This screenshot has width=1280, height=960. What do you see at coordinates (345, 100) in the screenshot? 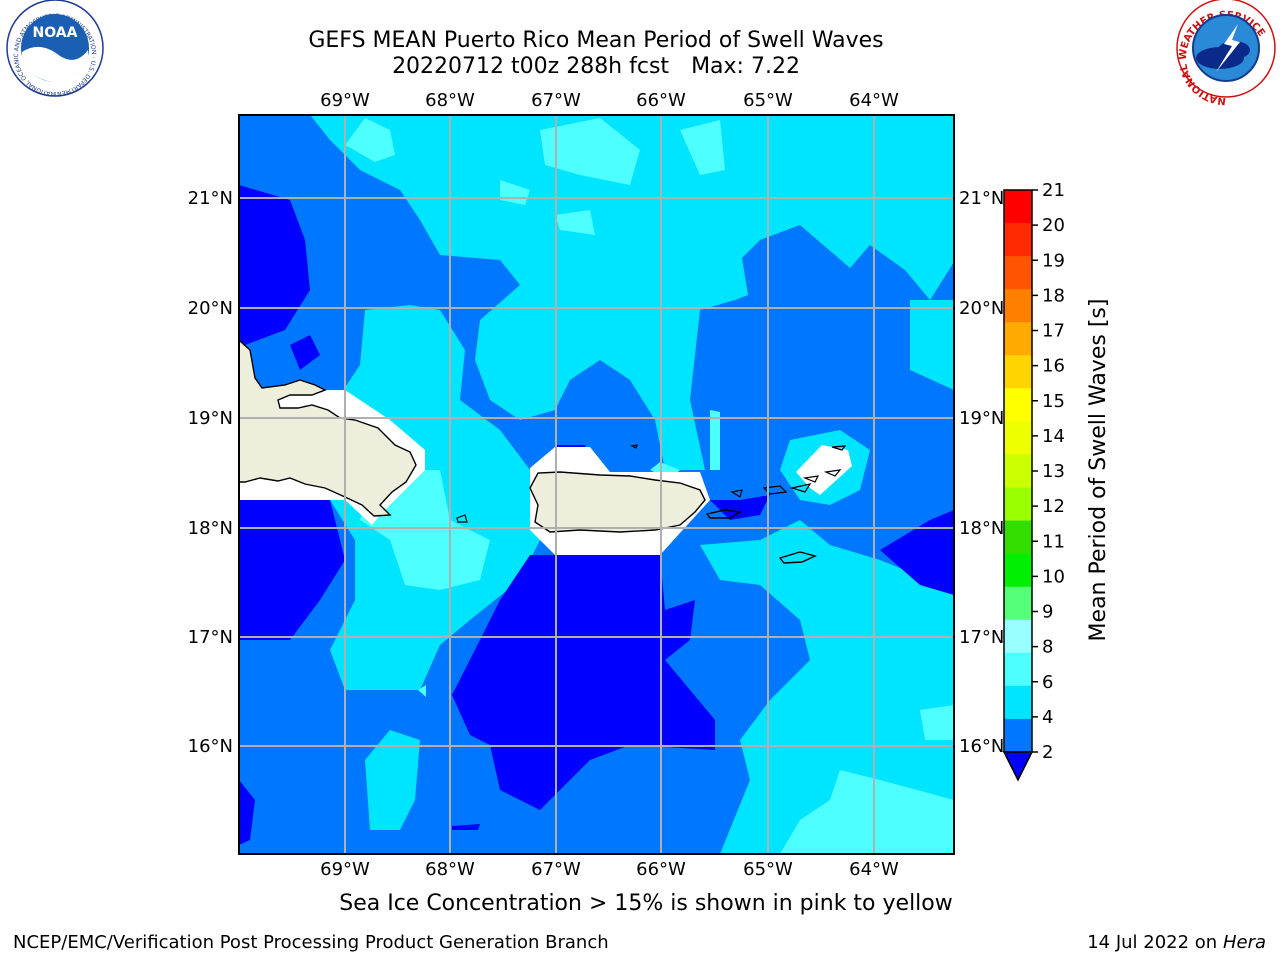
I see `svg-text: 69°W` at bounding box center [345, 100].